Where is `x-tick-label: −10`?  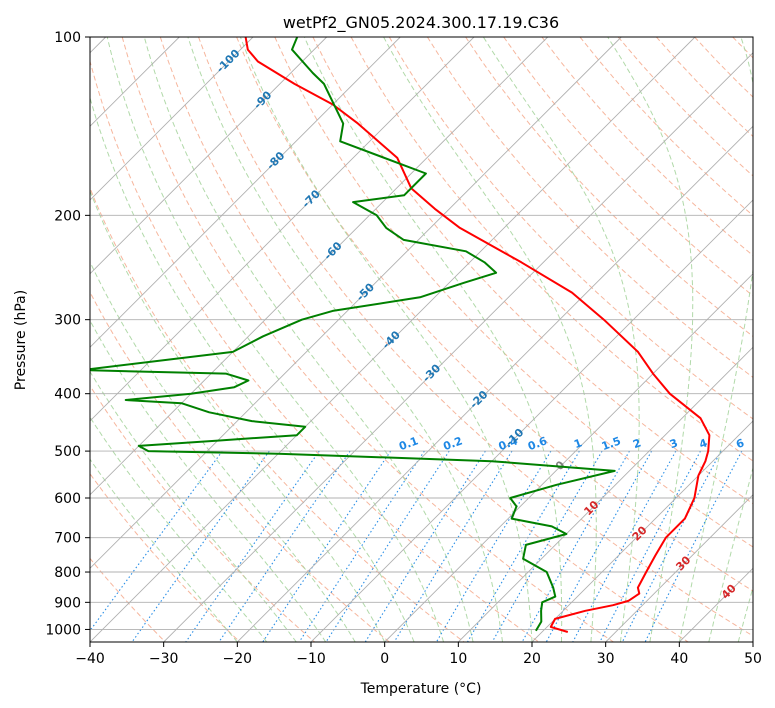 x-tick-label: −10 is located at coordinates (311, 659).